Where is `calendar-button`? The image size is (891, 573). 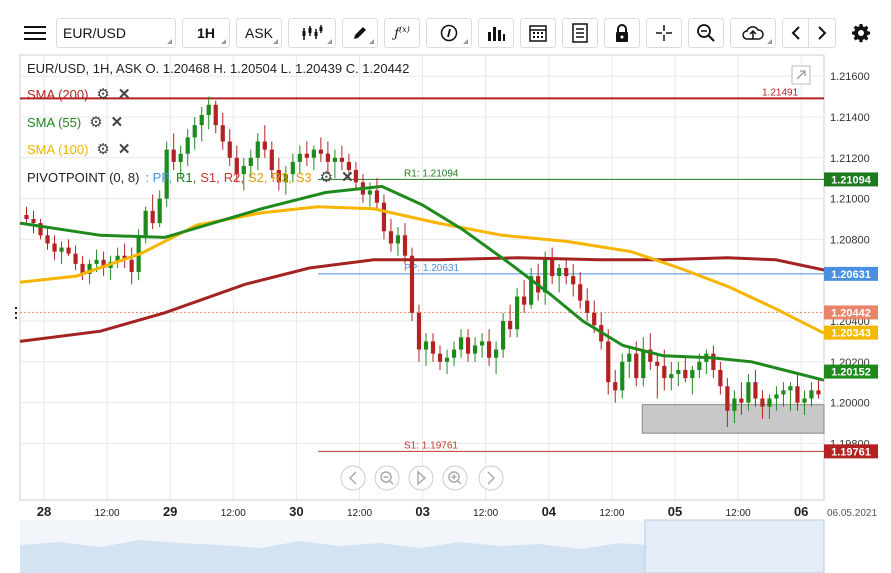 calendar-button is located at coordinates (538, 33).